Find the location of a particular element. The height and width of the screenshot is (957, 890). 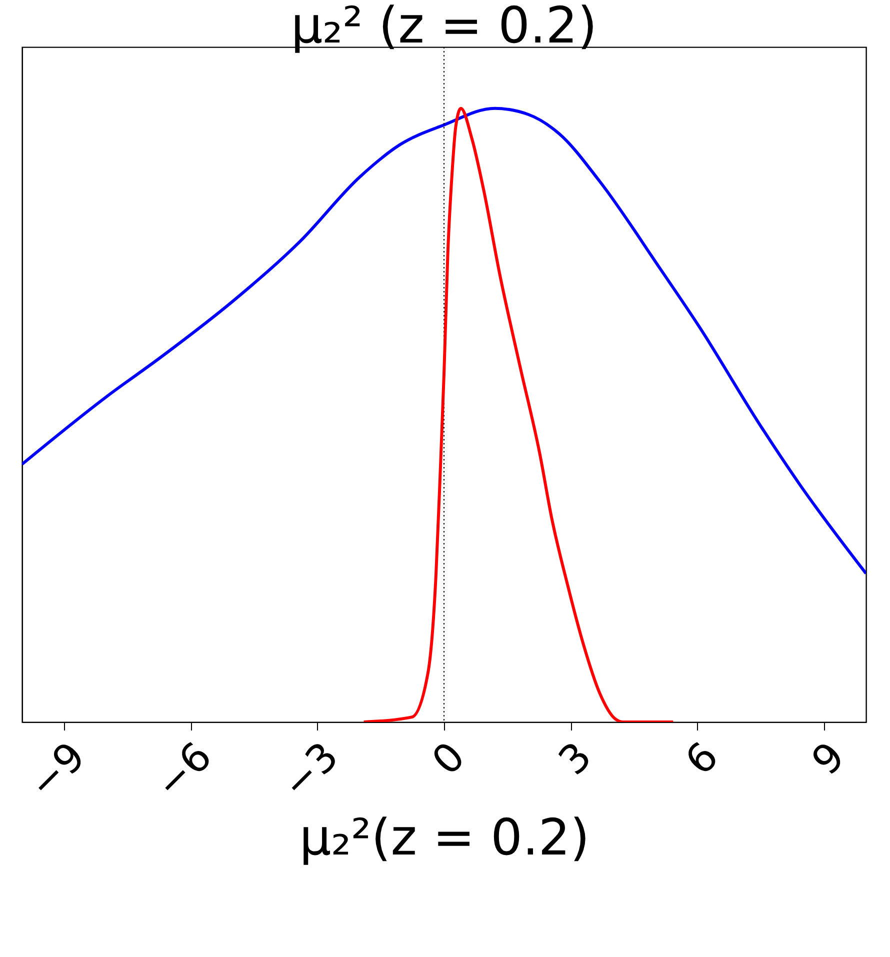

x-tick-label: 3 is located at coordinates (575, 759).